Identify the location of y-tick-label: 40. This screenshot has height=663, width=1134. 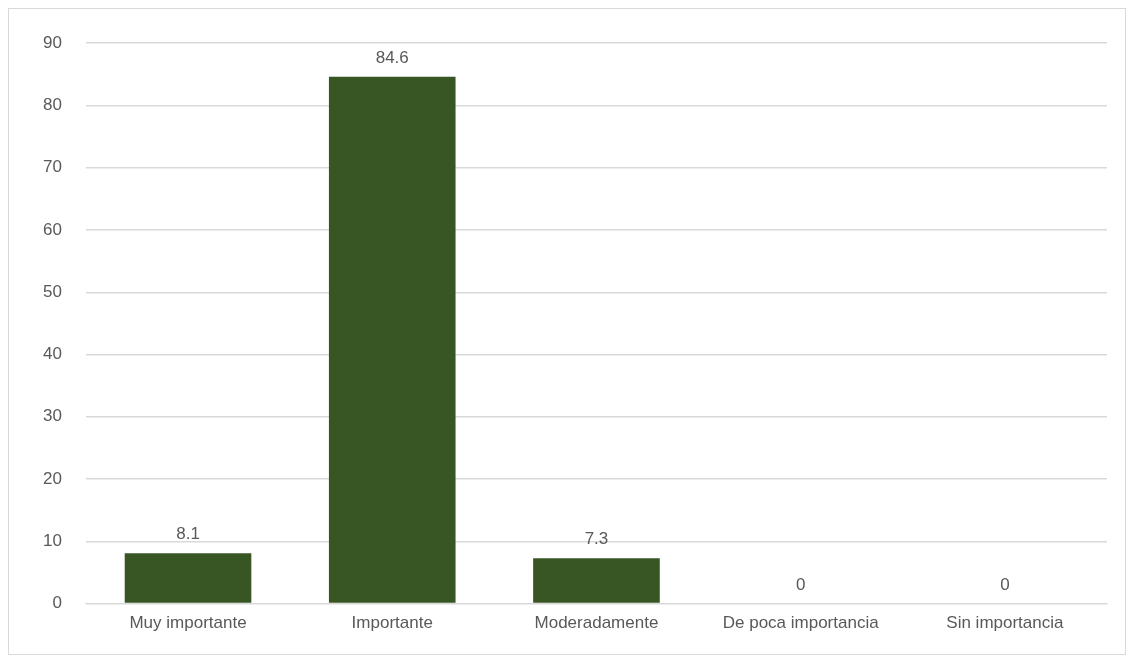
(52, 354).